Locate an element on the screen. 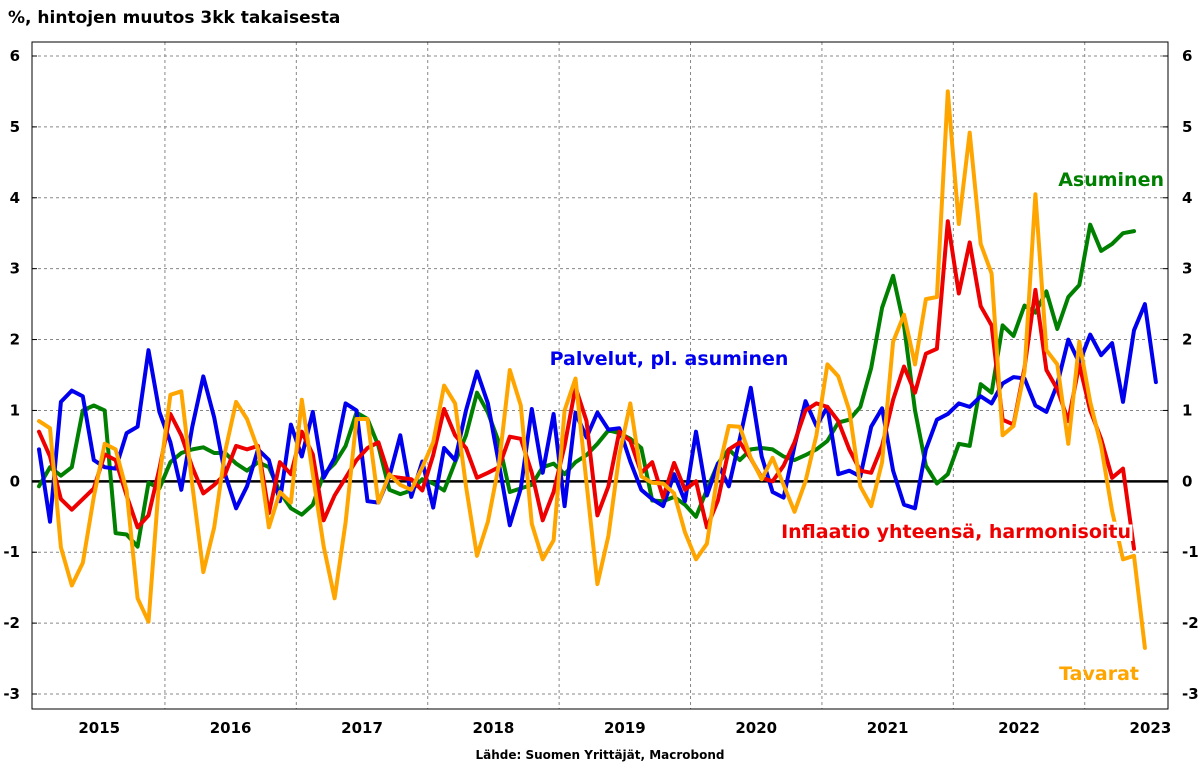 The height and width of the screenshot is (774, 1200). y-tick-label-left: 1 is located at coordinates (15, 410).